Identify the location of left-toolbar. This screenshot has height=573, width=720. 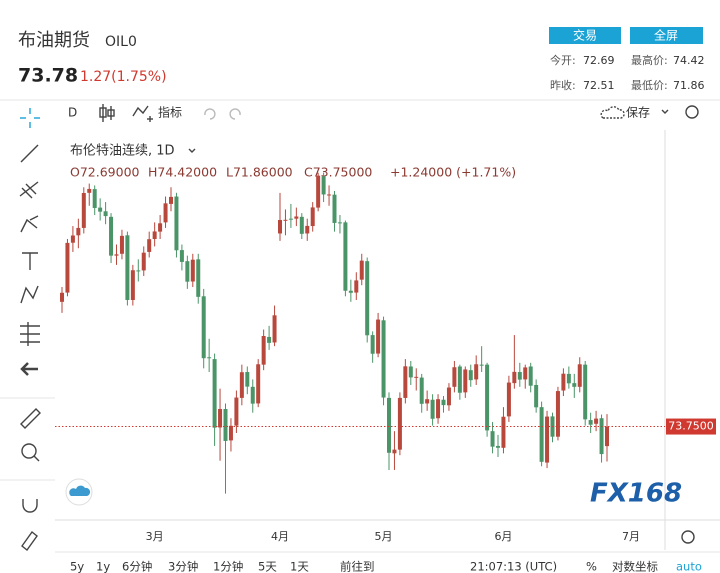
(30, 330).